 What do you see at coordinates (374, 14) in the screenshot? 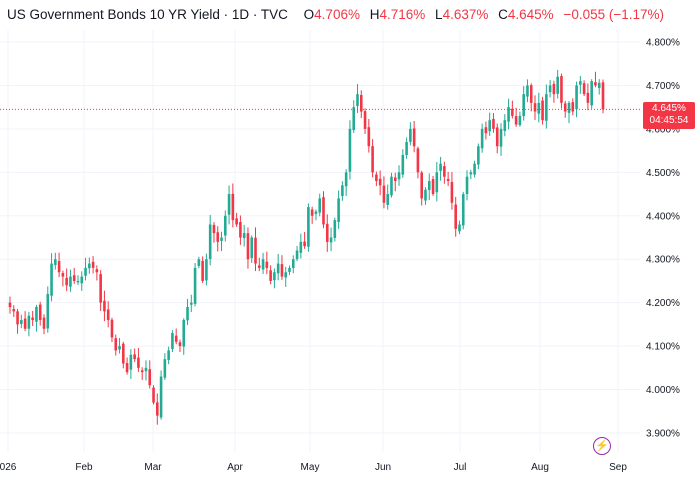
I see `high-label: H` at bounding box center [374, 14].